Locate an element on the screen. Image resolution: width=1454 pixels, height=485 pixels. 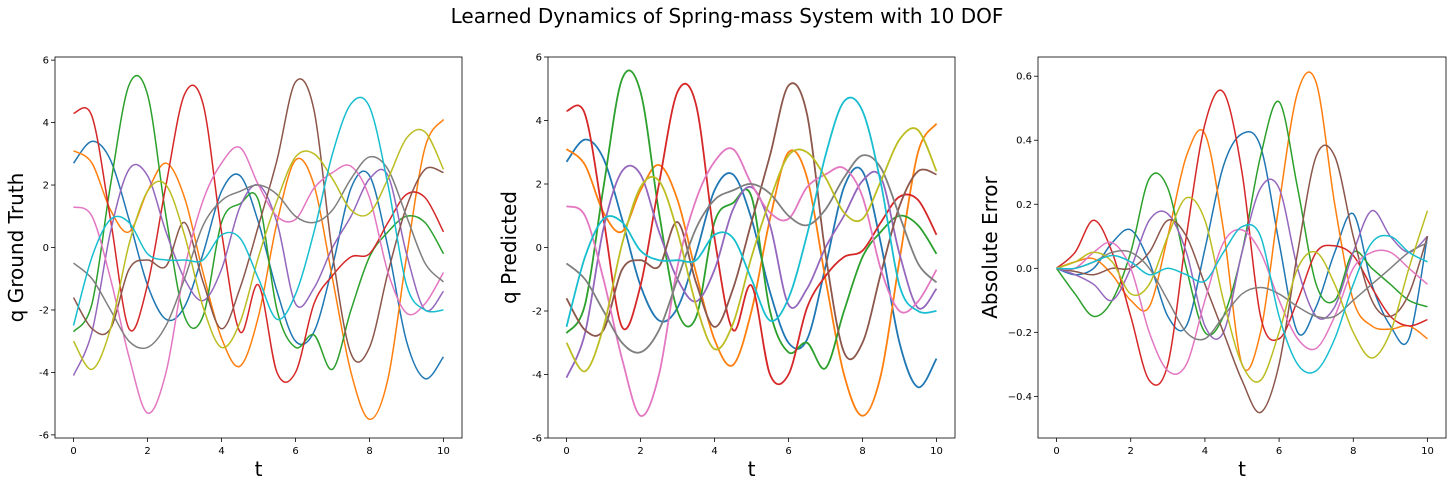
y-axis-label: q Predicted is located at coordinates (509, 247).